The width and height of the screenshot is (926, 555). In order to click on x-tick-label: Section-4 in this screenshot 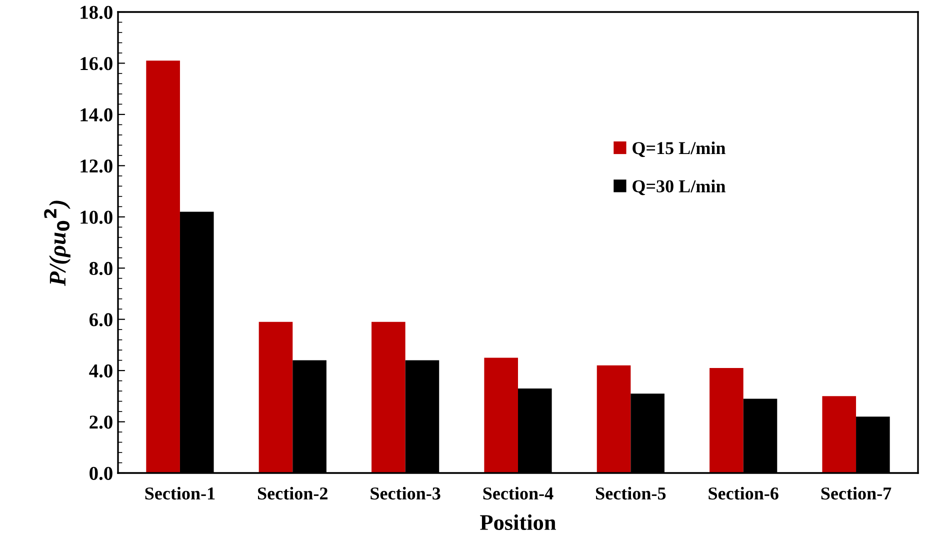, I will do `click(518, 493)`.